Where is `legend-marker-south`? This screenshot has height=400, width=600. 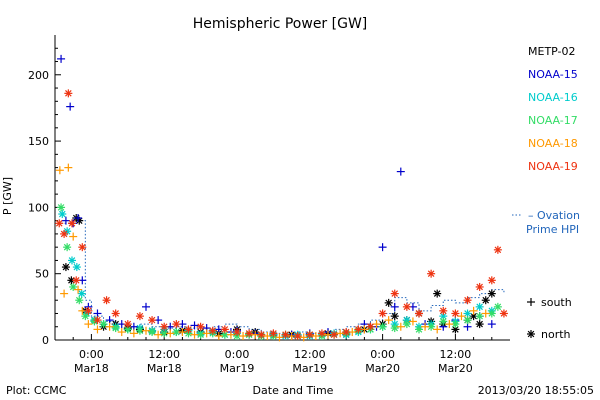
legend-marker-south is located at coordinates (531, 302).